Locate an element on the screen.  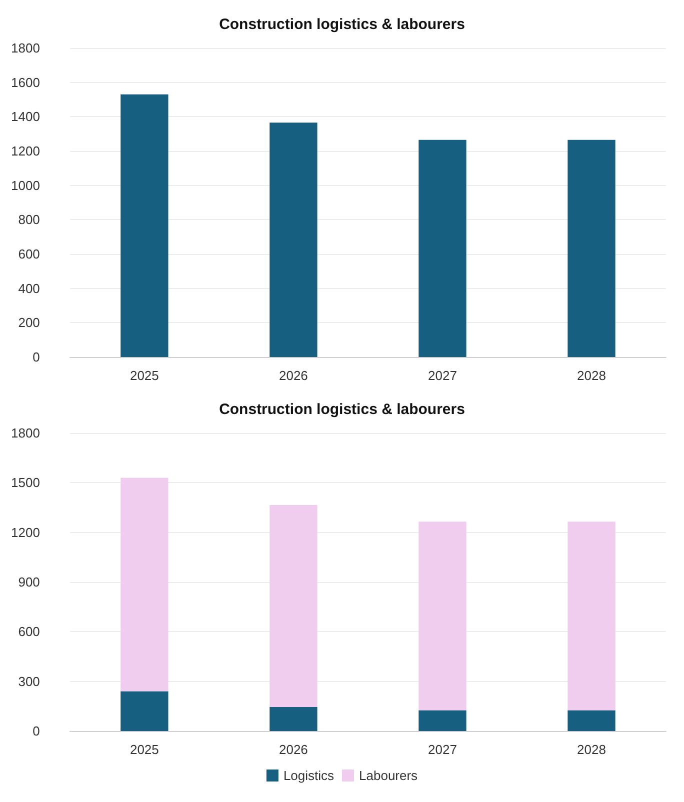
y-tick-label: 800 is located at coordinates (29, 220).